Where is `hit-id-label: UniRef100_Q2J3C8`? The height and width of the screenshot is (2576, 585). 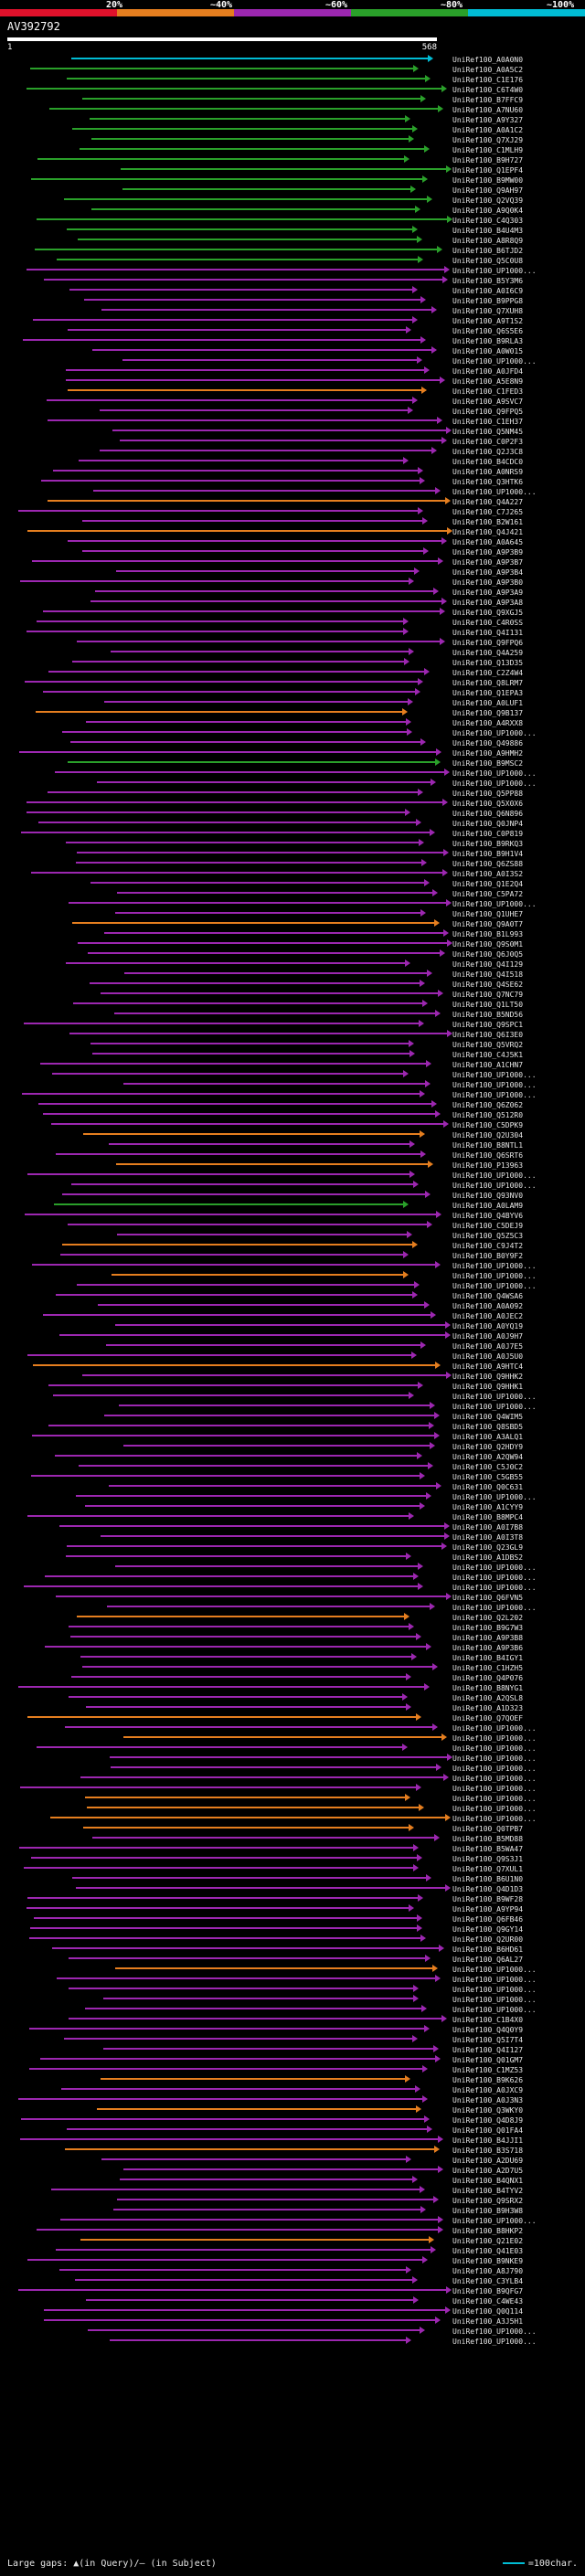 hit-id-label: UniRef100_Q2J3C8 is located at coordinates (488, 452).